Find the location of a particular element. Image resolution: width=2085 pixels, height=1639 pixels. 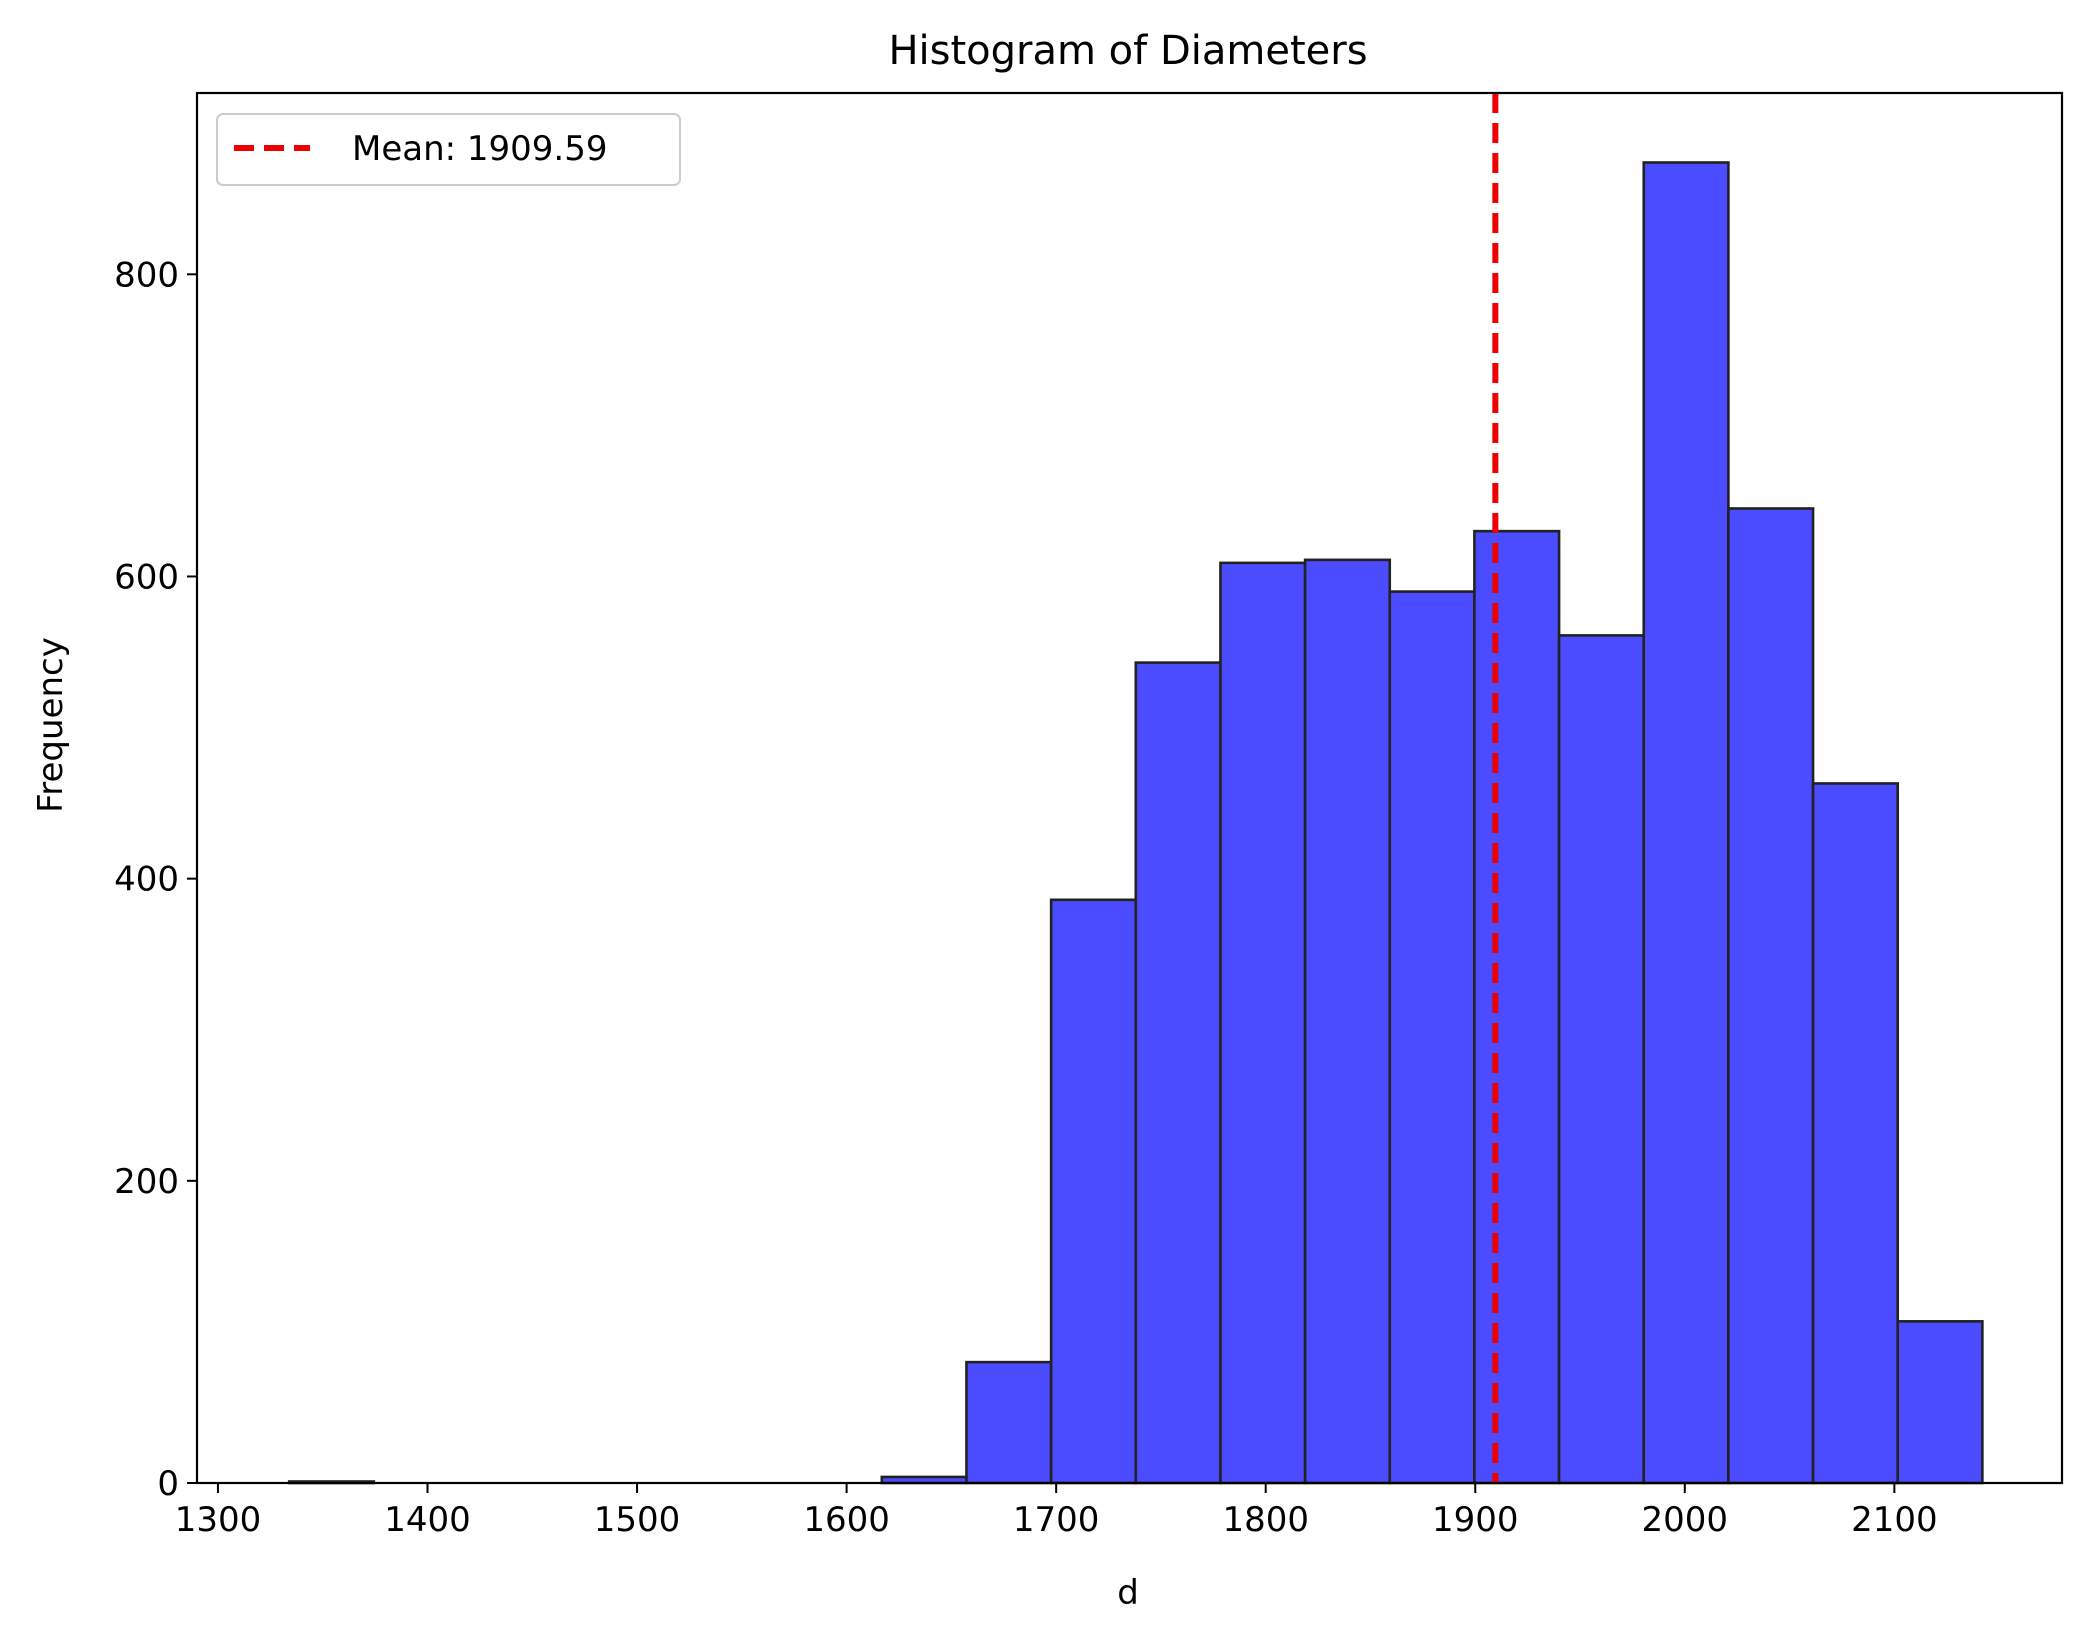

x-tick-label: 1600 is located at coordinates (846, 1520).